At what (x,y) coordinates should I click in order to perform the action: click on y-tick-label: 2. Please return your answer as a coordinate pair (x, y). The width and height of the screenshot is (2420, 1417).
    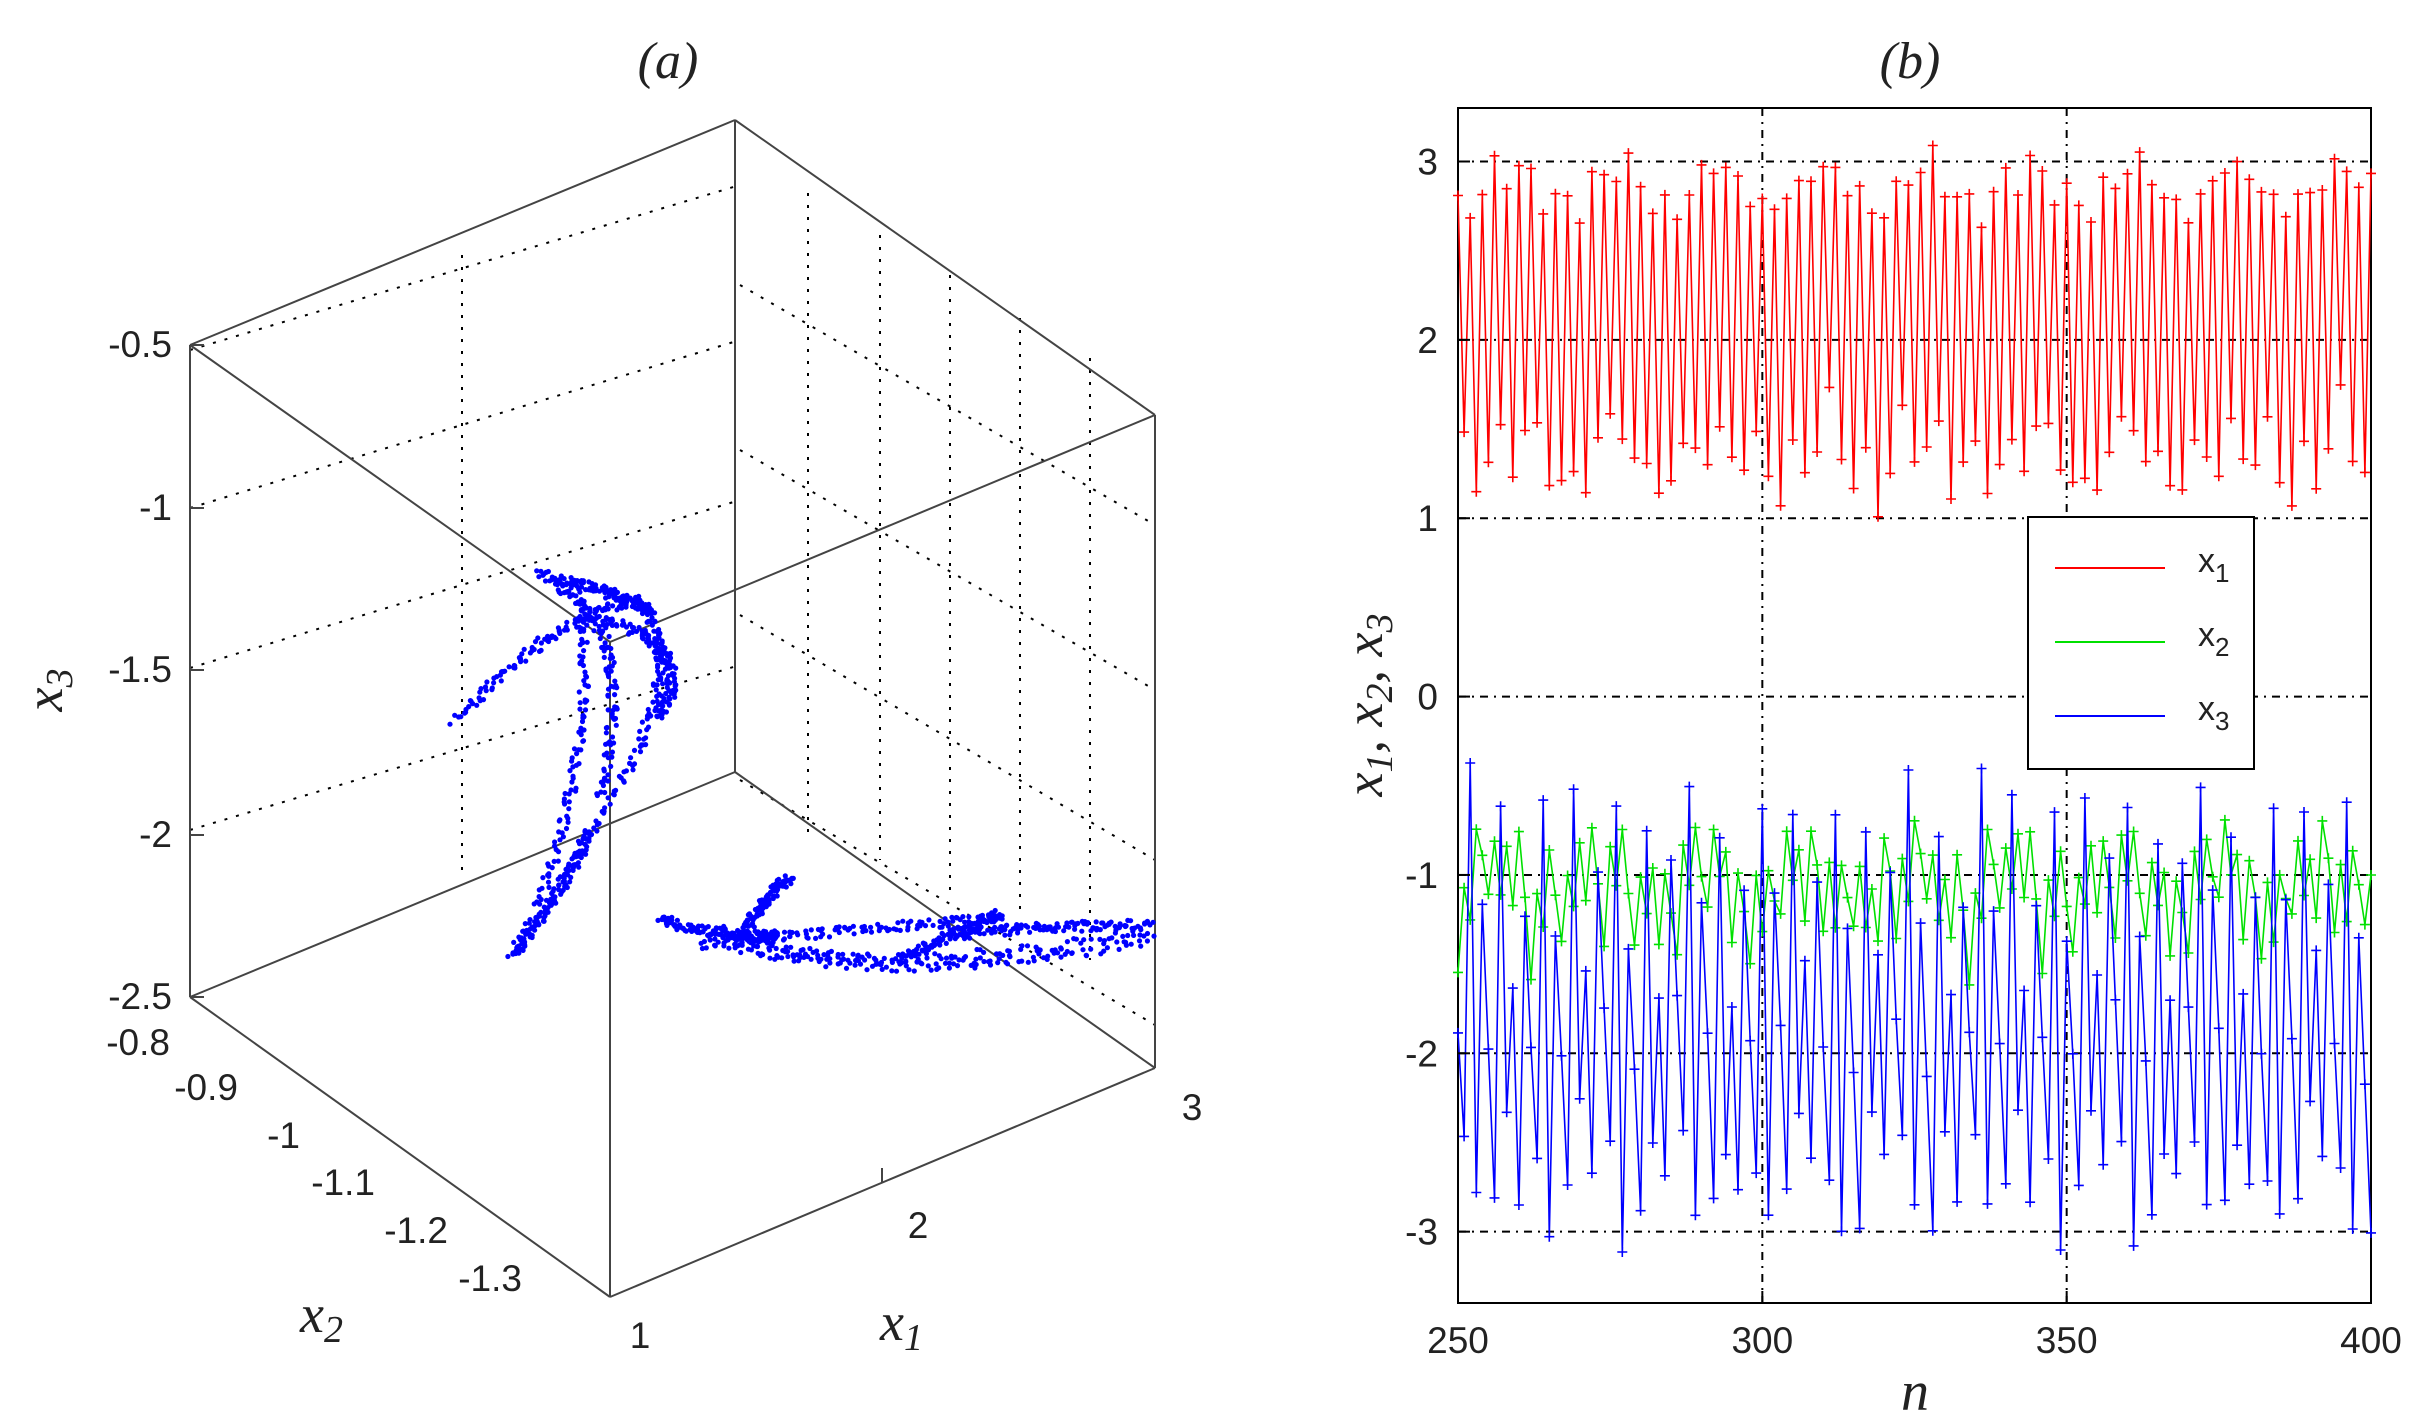
    Looking at the image, I should click on (1427, 340).